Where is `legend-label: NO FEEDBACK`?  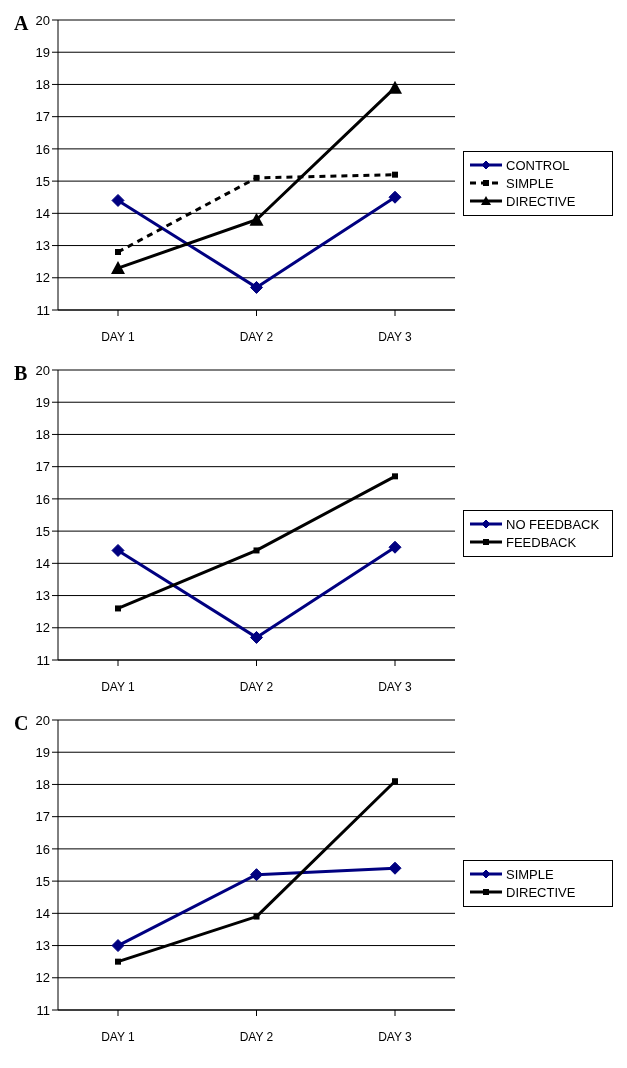
legend-label: NO FEEDBACK is located at coordinates (553, 524).